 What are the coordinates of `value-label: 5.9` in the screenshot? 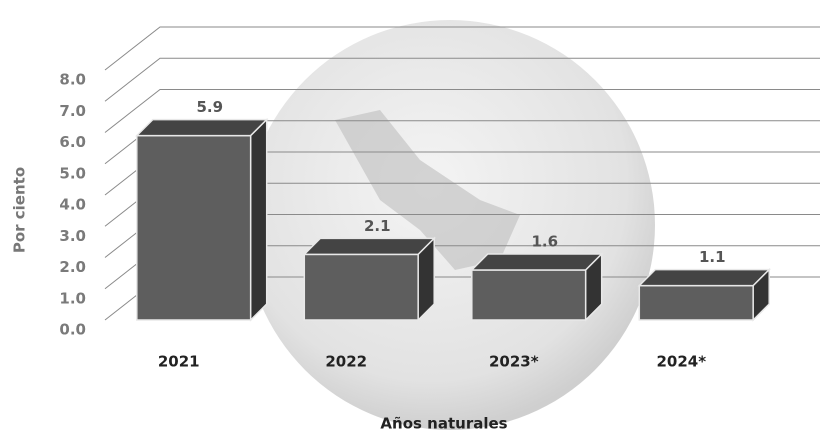 It's located at (209, 107).